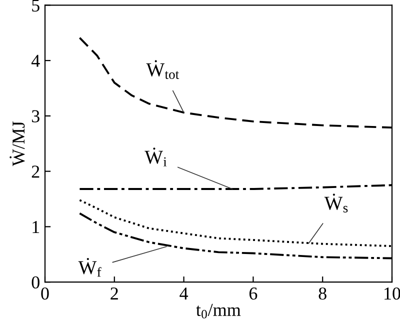  I want to click on y-axis-title: Ẇ/MJ, so click(17, 143).